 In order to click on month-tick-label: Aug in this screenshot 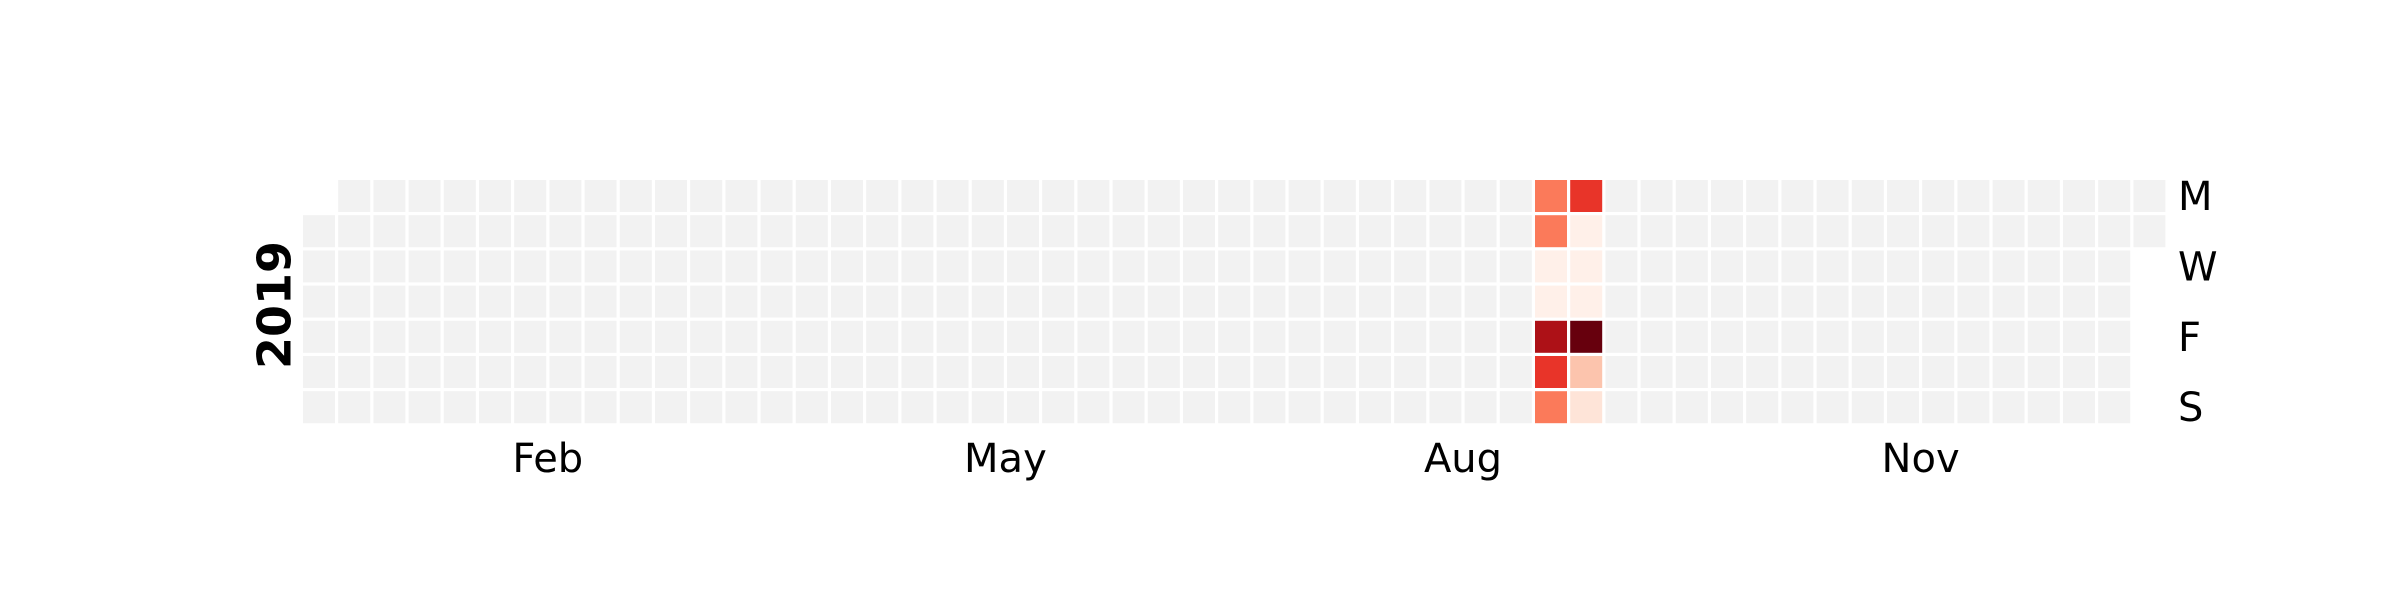, I will do `click(1463, 459)`.